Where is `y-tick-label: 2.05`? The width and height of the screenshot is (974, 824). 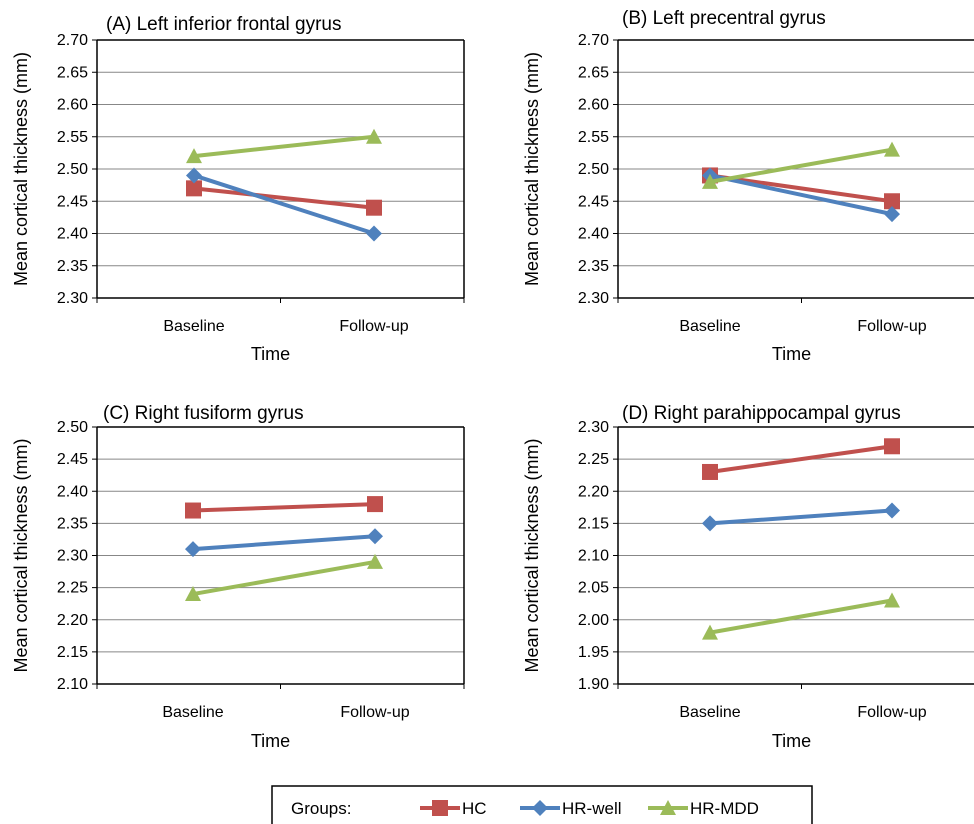 y-tick-label: 2.05 is located at coordinates (593, 588).